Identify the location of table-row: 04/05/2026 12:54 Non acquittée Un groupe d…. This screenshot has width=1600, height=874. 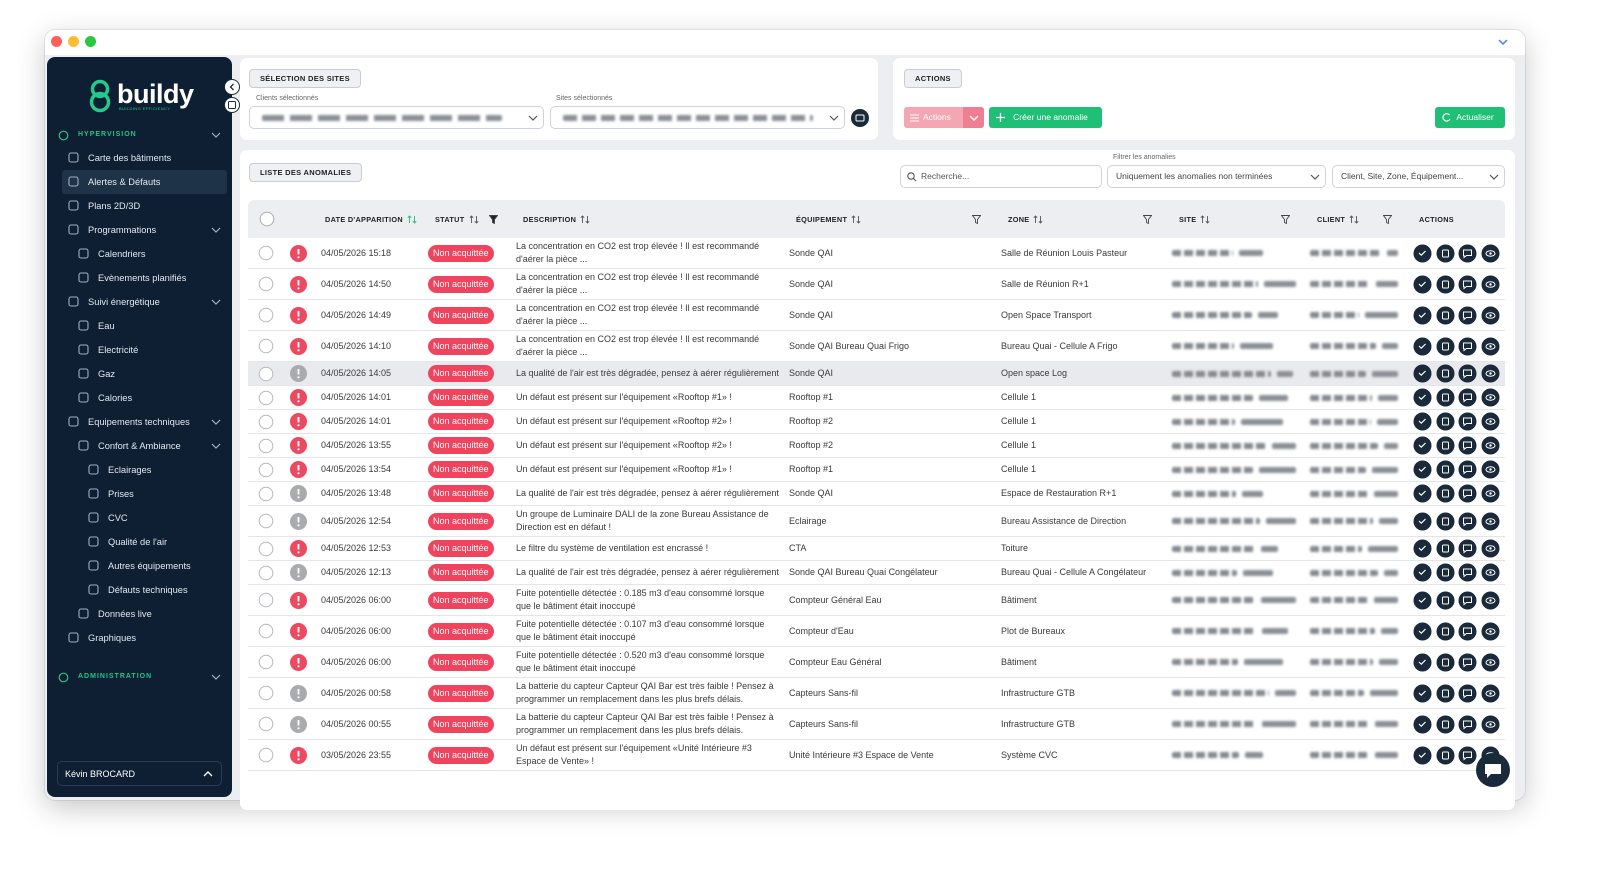
(876, 521).